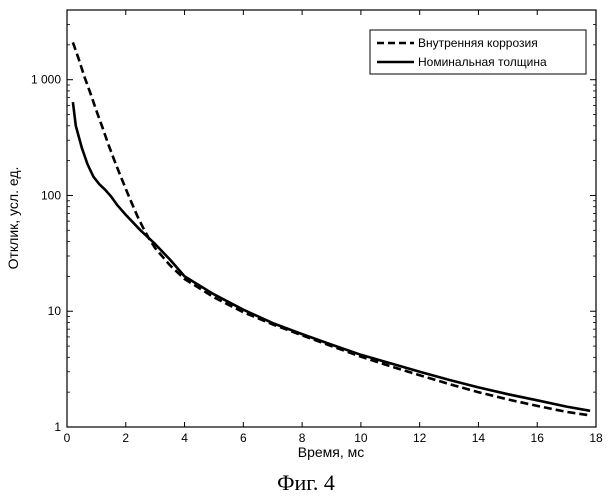 This screenshot has width=612, height=500. I want to click on y-tick-label: 10, so click(55, 311).